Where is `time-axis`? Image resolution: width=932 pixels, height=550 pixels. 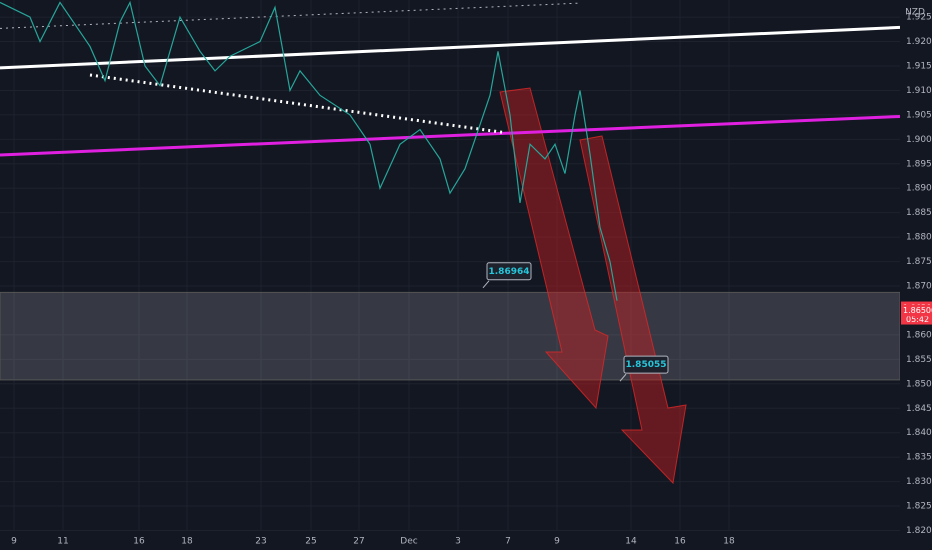 time-axis is located at coordinates (466, 541).